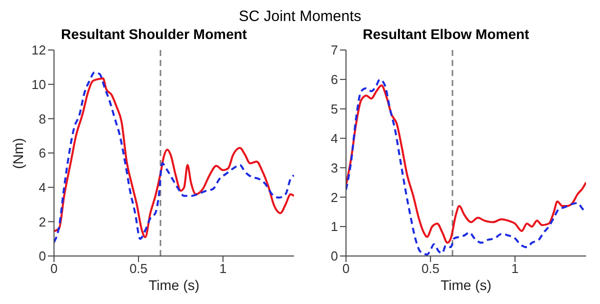  Describe the element at coordinates (334, 226) in the screenshot. I see `y-tick-label: 1` at that location.